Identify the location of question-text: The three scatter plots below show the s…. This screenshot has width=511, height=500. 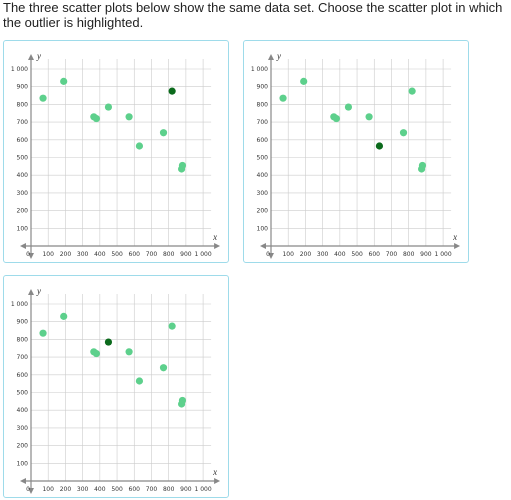
(253, 15).